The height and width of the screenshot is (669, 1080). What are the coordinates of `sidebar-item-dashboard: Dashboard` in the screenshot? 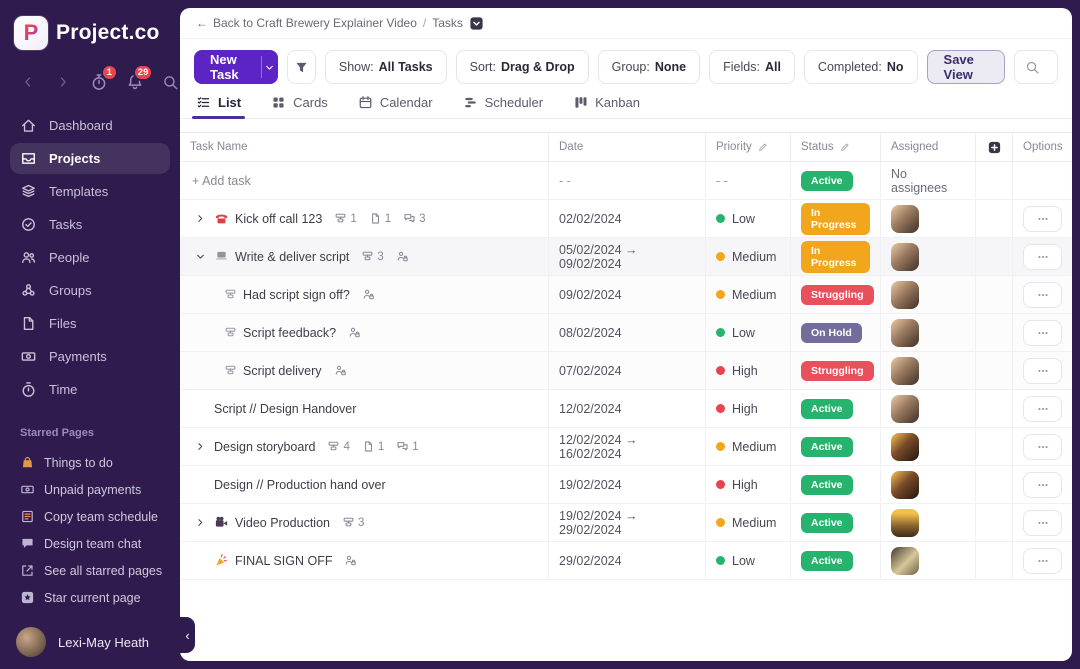 It's located at (90, 125).